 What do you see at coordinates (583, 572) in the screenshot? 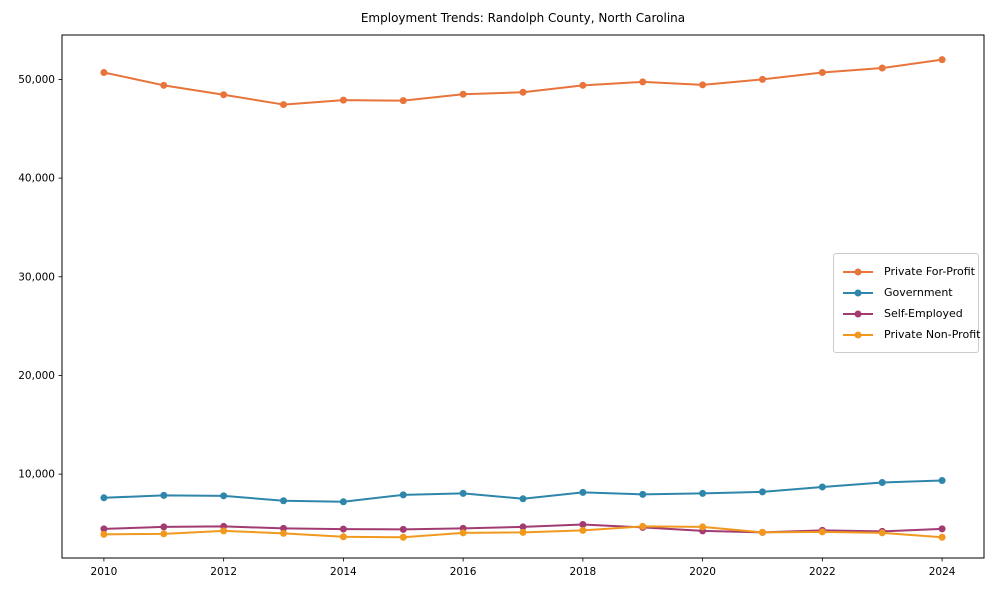
I see `x-tick-label: 2018` at bounding box center [583, 572].